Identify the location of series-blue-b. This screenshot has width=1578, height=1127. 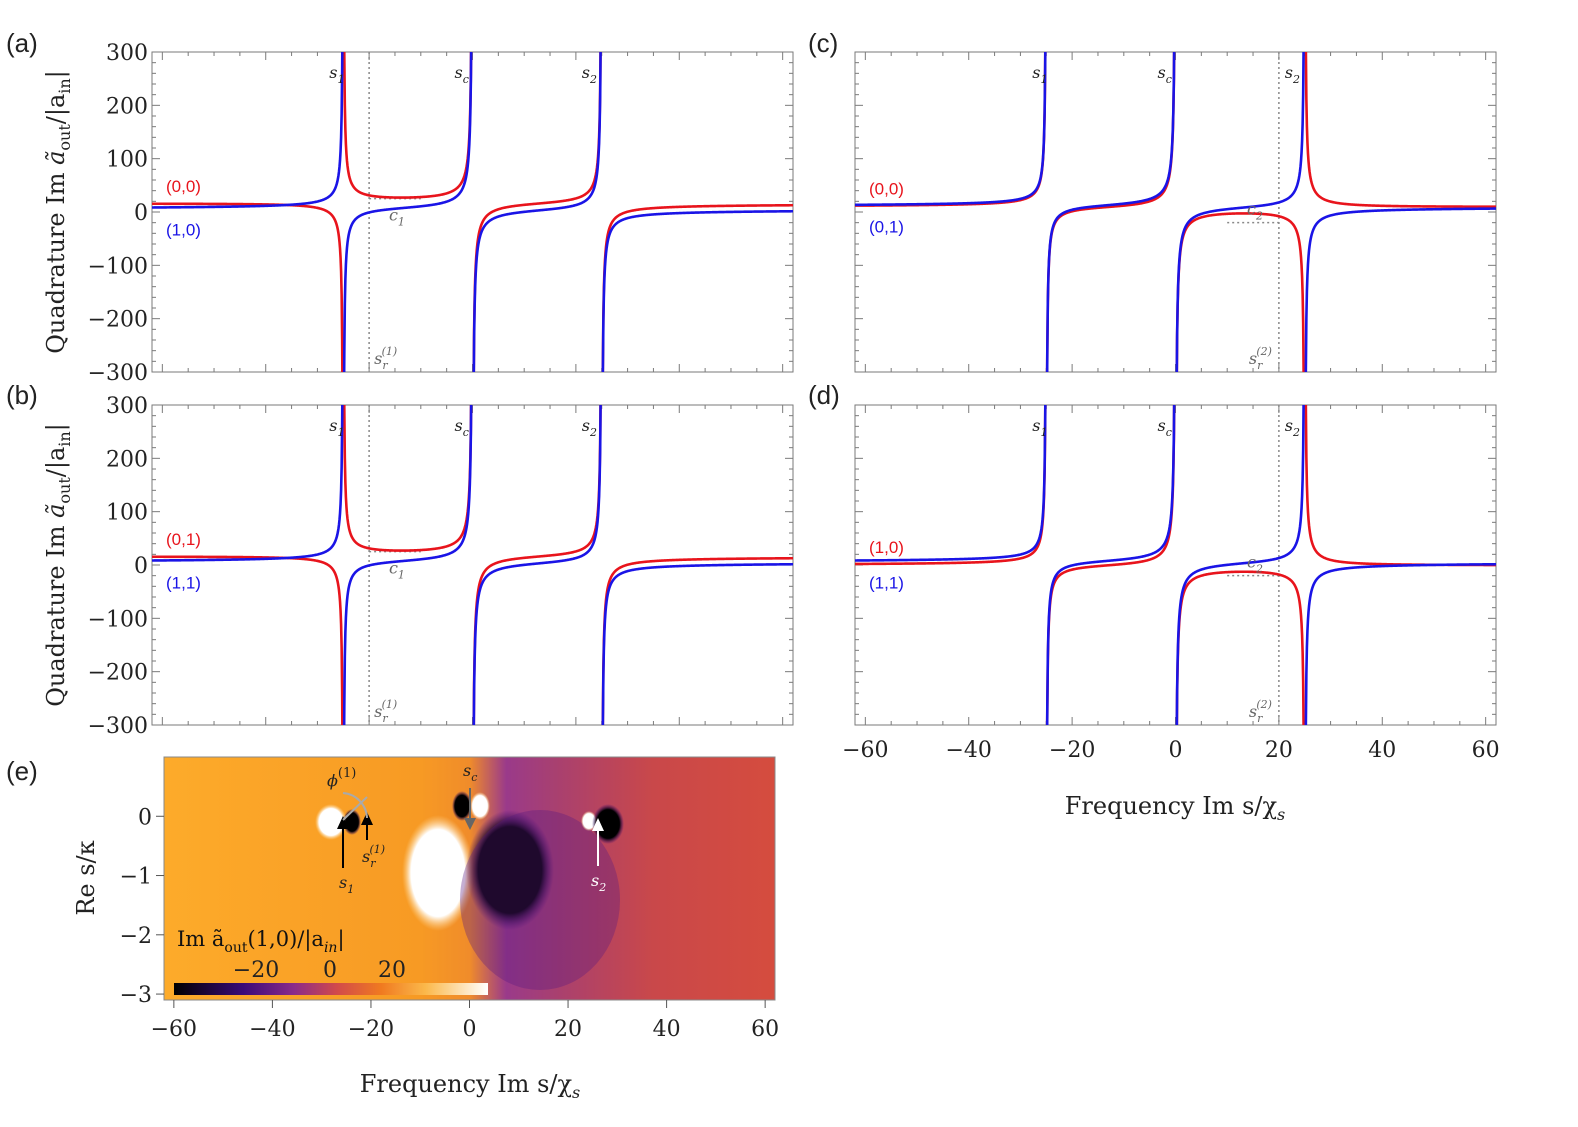
(472, 565).